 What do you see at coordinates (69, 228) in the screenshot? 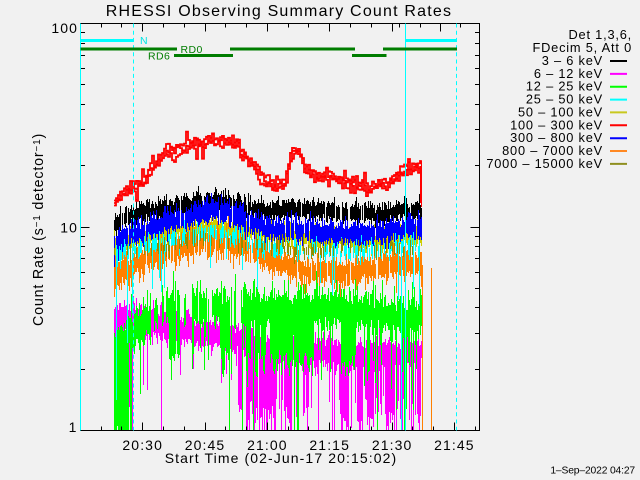
I see `svg-text: 10` at bounding box center [69, 228].